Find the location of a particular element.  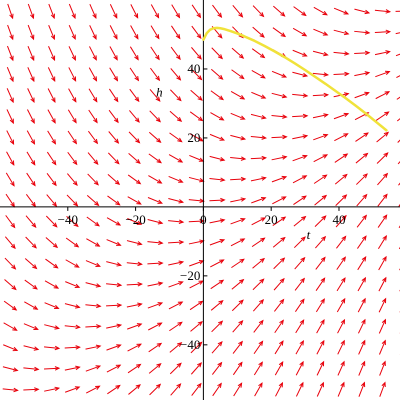

y-tick-label: −40 is located at coordinates (190, 344).